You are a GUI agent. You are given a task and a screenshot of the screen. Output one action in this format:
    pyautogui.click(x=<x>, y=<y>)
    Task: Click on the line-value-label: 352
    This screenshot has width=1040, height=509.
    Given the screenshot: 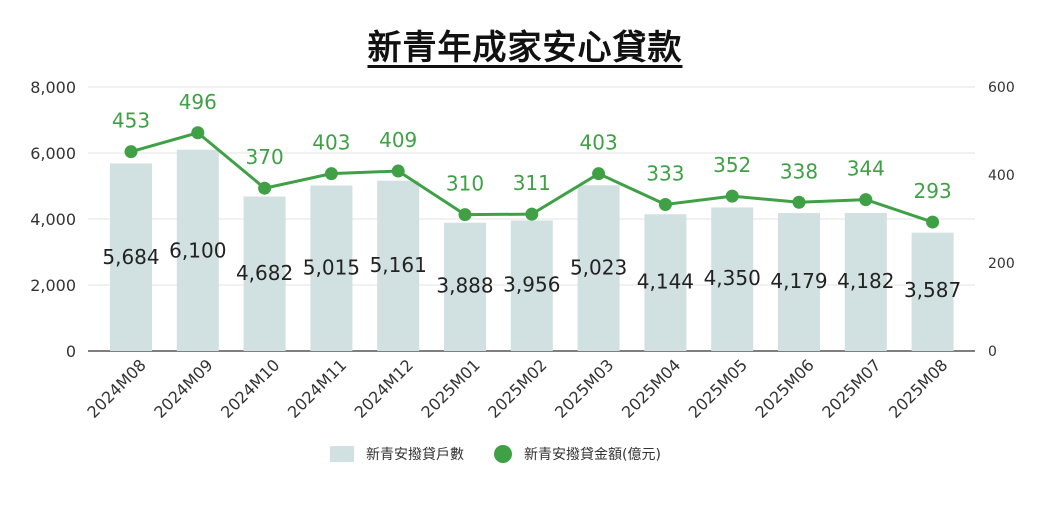 What is the action you would take?
    pyautogui.click(x=732, y=165)
    